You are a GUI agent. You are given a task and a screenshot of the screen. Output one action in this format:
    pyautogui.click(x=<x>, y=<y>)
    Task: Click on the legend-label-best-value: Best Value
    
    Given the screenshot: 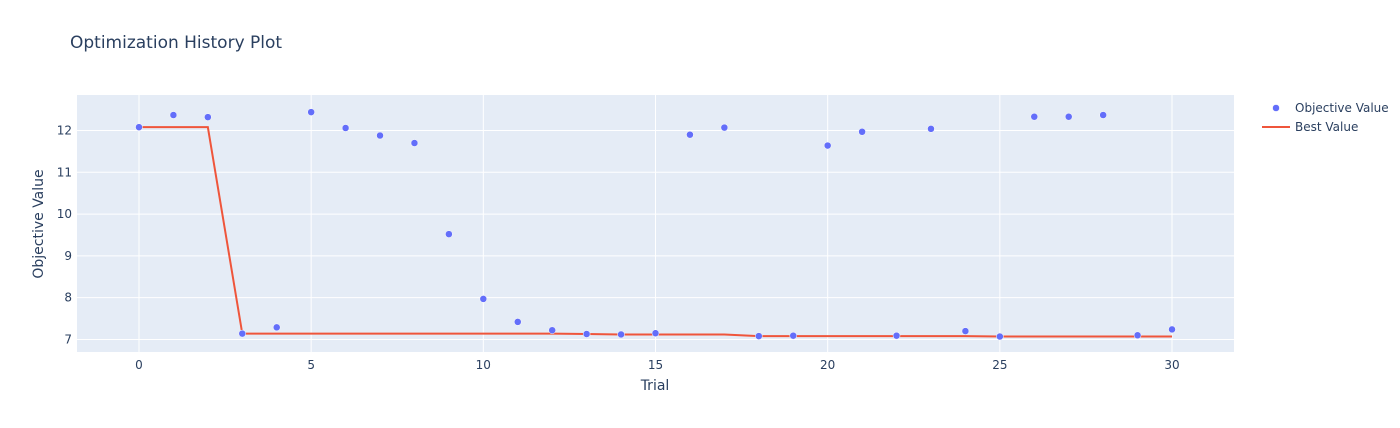 What is the action you would take?
    pyautogui.click(x=1326, y=127)
    